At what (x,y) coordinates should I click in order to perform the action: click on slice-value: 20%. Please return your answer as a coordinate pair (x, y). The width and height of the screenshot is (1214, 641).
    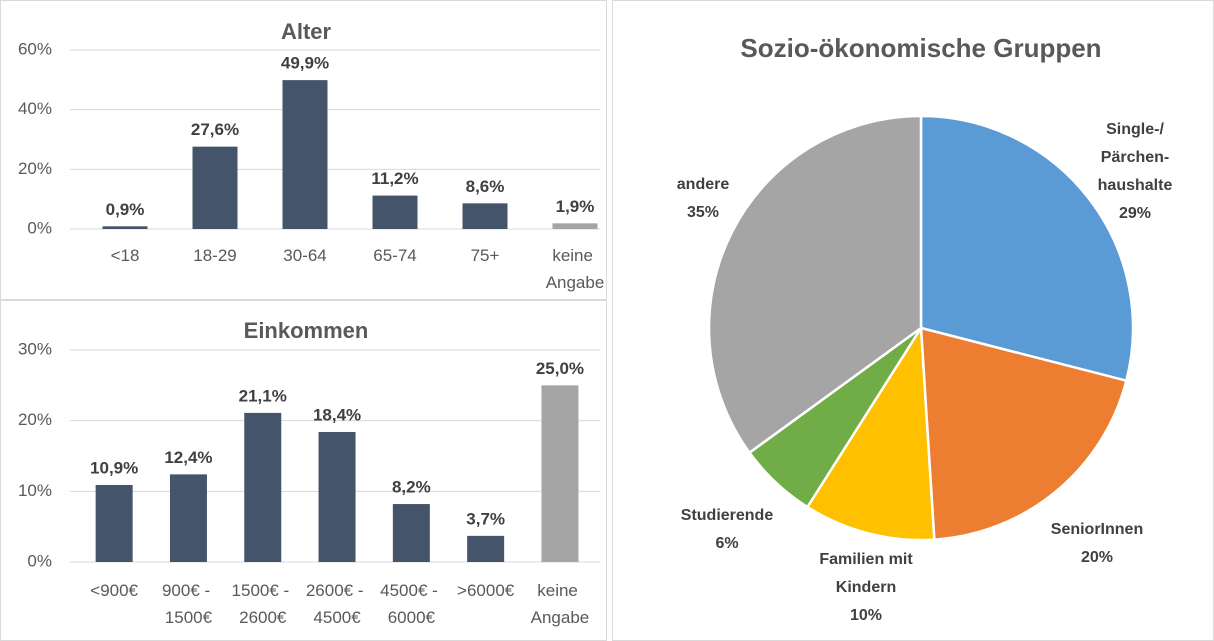
    Looking at the image, I should click on (1097, 557).